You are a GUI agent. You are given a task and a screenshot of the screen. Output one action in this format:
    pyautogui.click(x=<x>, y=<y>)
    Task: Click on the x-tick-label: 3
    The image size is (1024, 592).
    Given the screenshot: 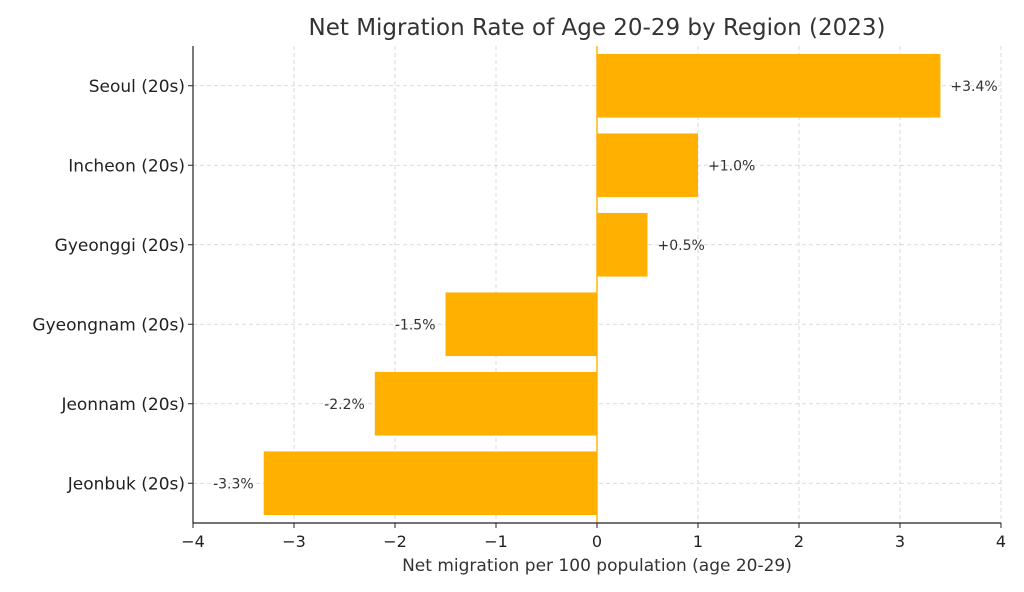 What is the action you would take?
    pyautogui.click(x=900, y=541)
    